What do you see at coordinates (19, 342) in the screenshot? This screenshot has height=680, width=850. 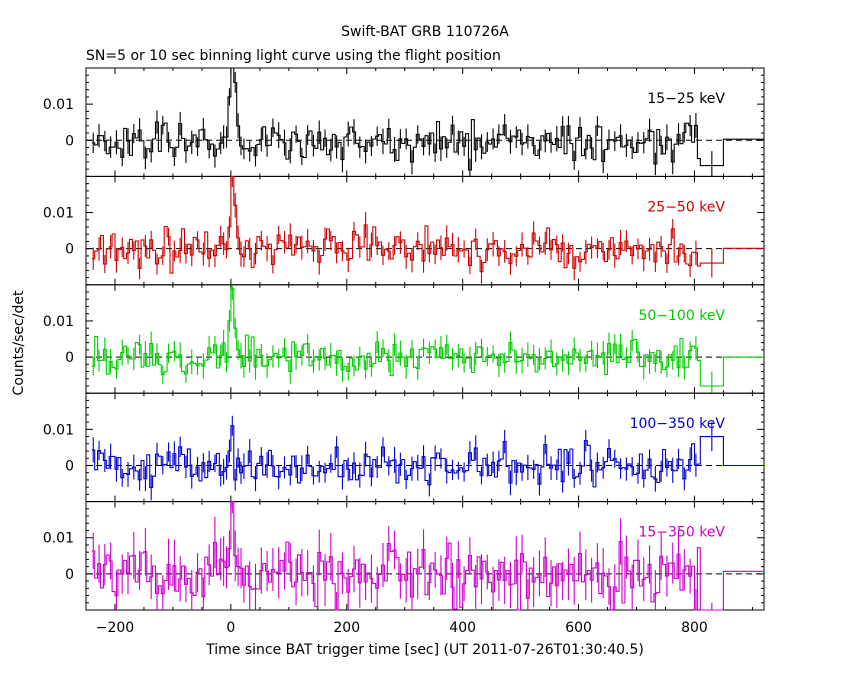 I see `y-axis-label: Counts/sec/det` at bounding box center [19, 342].